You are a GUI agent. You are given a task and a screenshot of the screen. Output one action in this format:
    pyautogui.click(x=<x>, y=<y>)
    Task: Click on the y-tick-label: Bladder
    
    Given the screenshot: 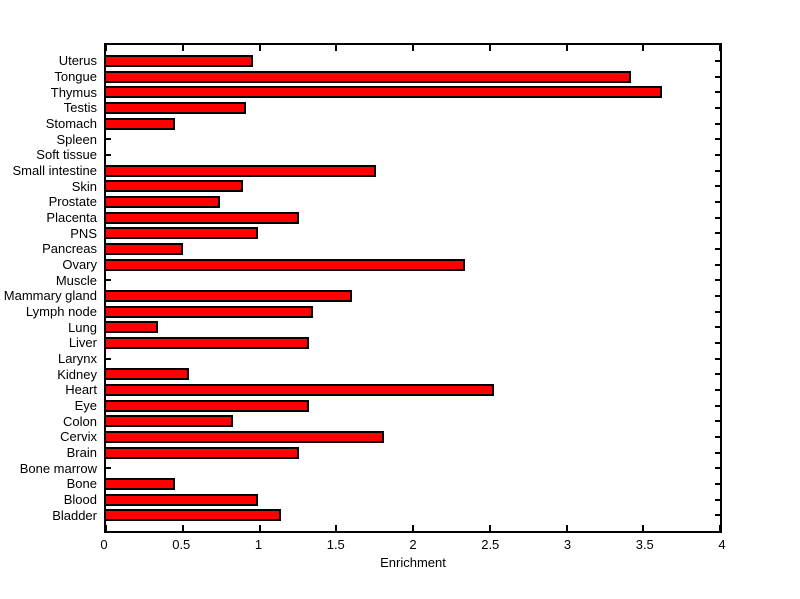 What is the action you would take?
    pyautogui.click(x=74, y=515)
    